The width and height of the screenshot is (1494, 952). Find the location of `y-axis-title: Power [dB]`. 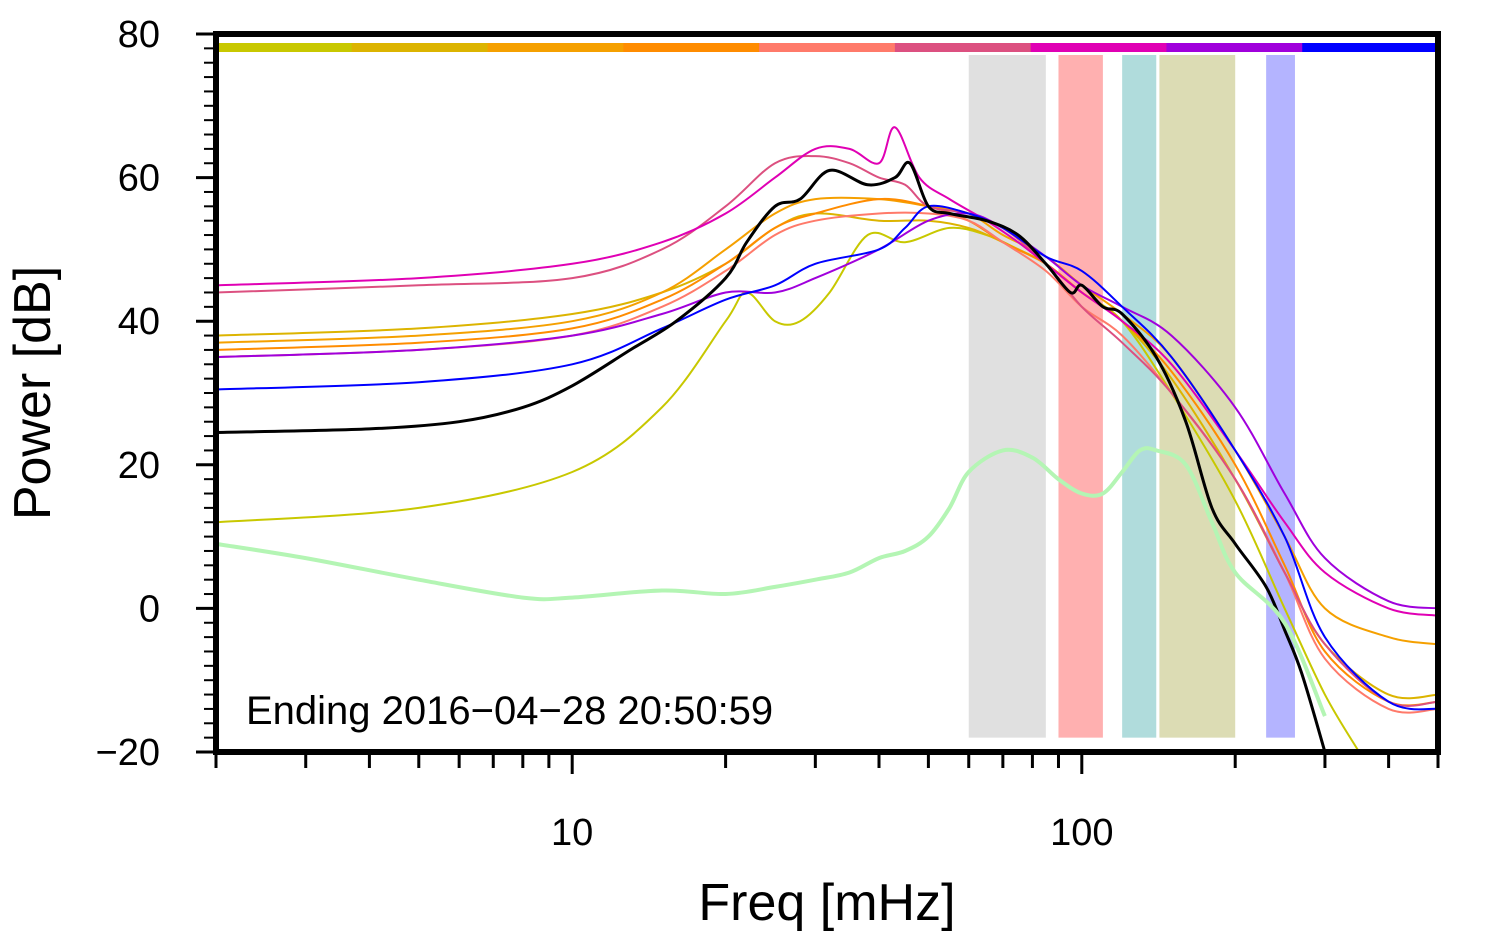

y-axis-title: Power [dB] is located at coordinates (33, 393).